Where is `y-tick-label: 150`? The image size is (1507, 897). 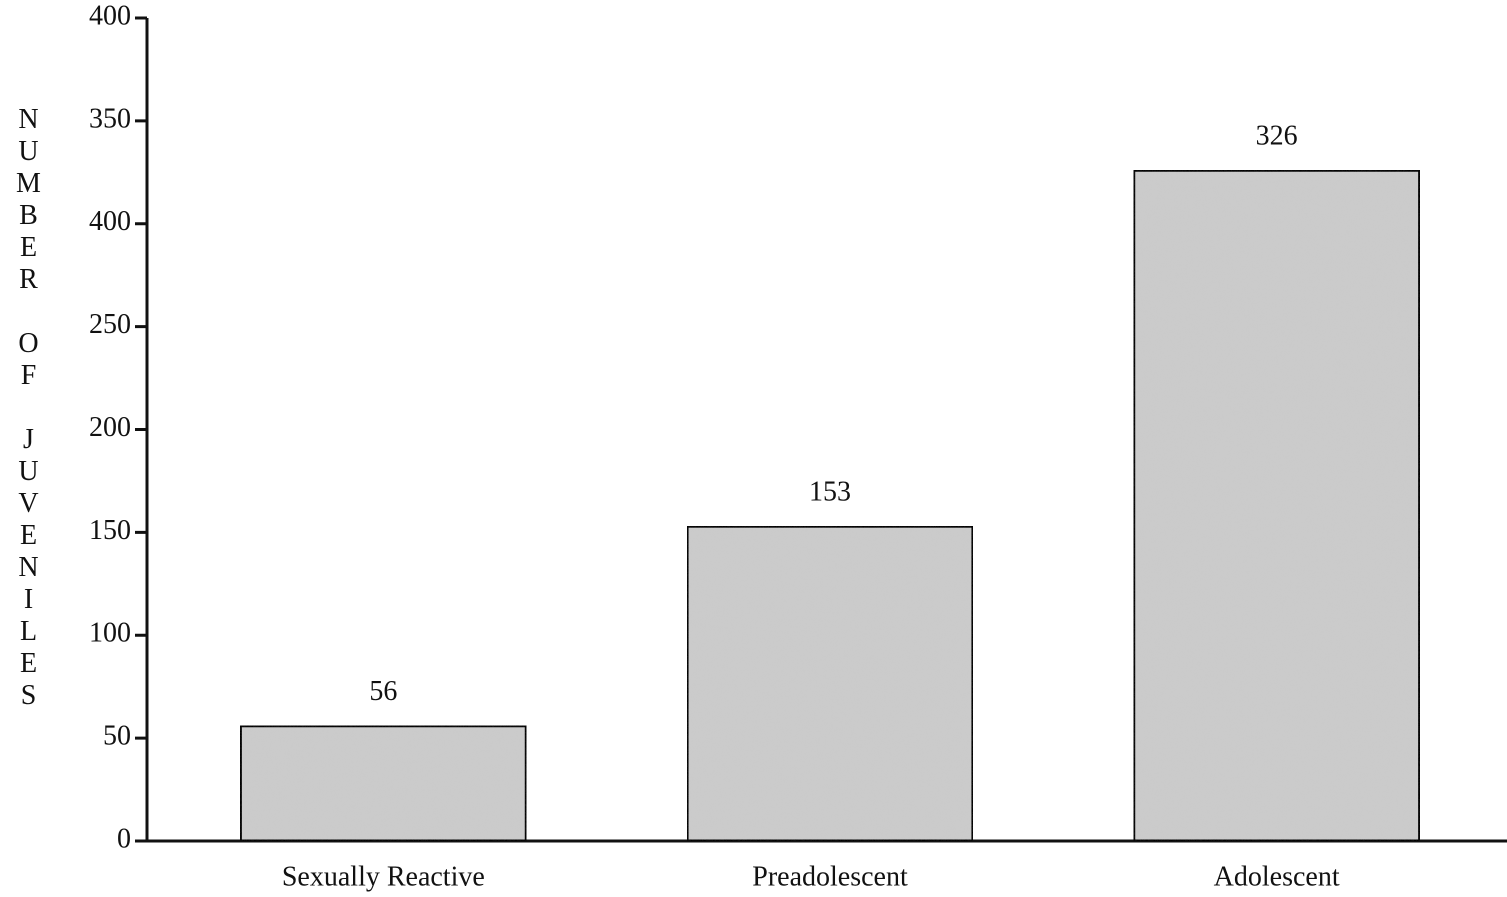 y-tick-label: 150 is located at coordinates (110, 530).